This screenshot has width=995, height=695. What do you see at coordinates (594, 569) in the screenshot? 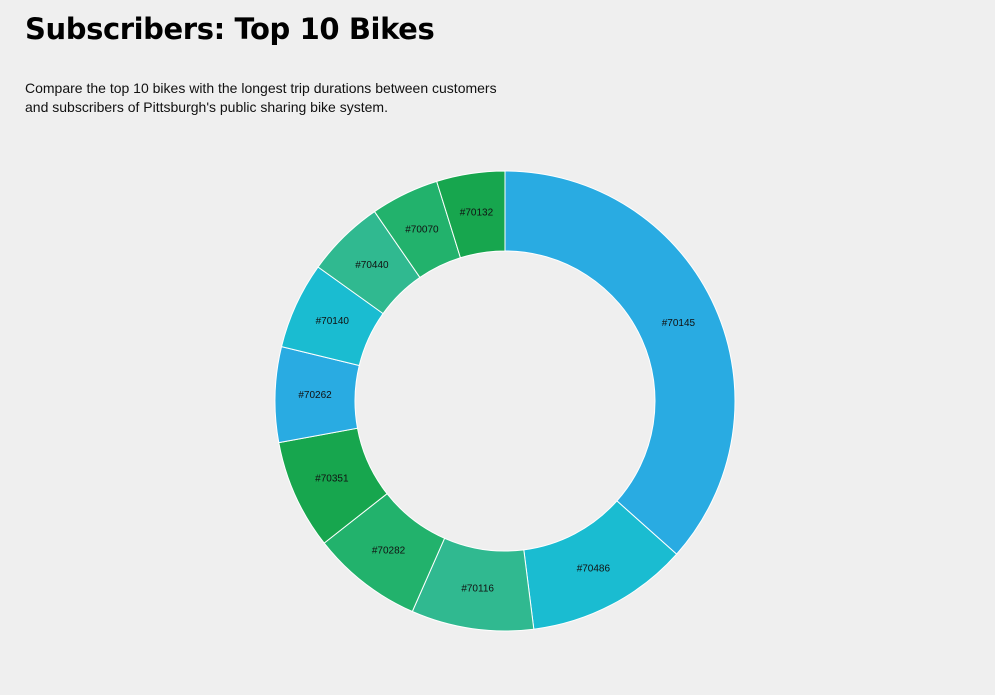
I see `slice-label: #70486` at bounding box center [594, 569].